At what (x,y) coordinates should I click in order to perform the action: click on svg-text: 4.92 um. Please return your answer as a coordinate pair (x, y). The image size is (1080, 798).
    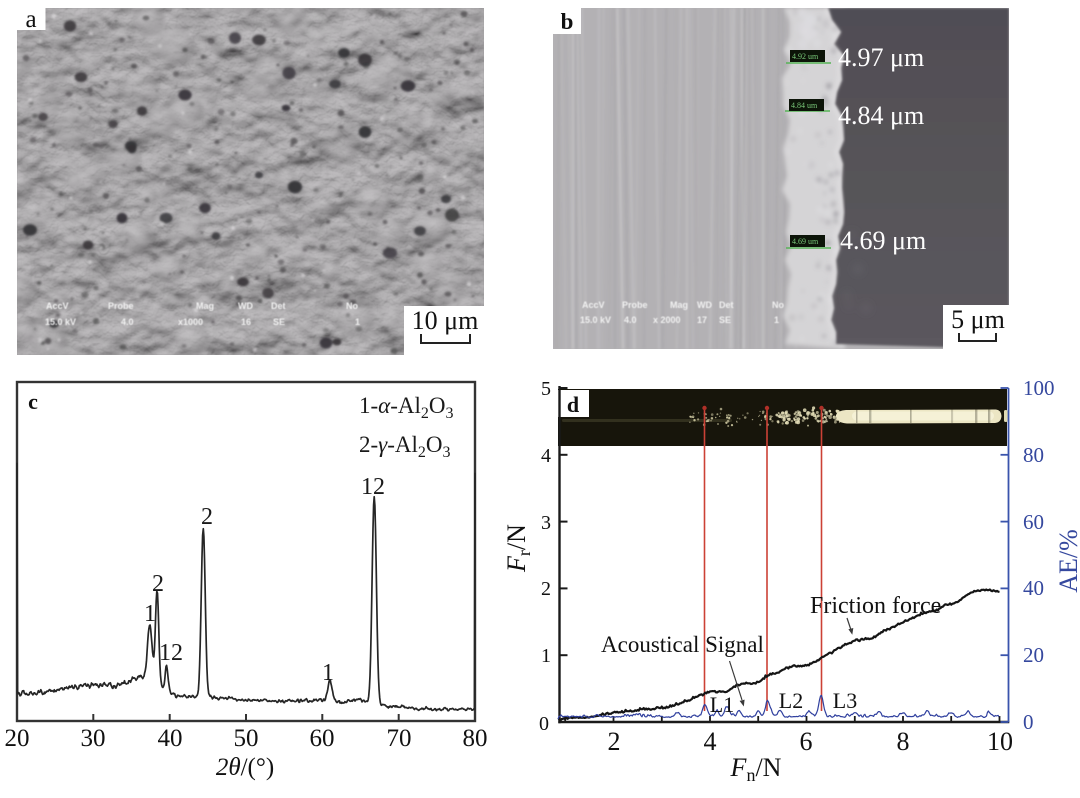
    Looking at the image, I should click on (805, 56).